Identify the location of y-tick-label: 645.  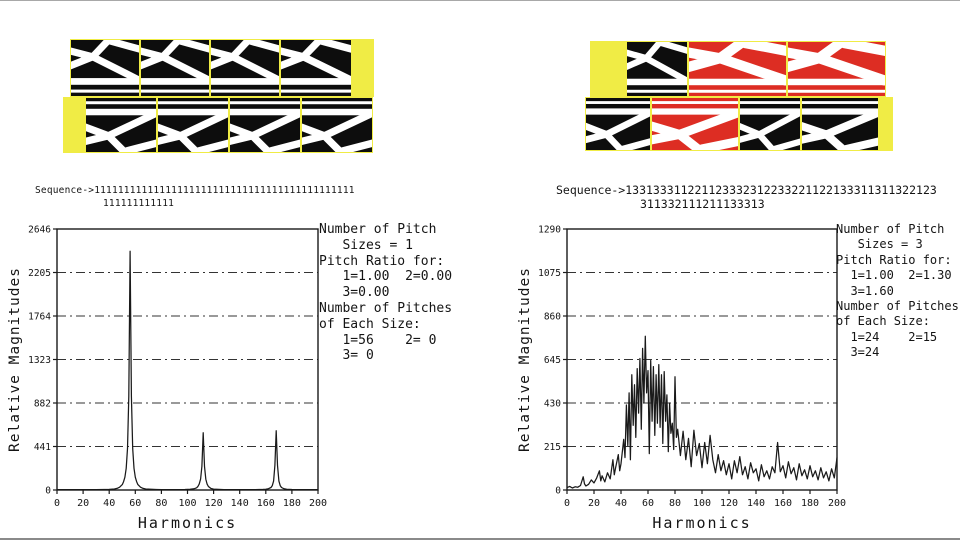
(552, 360).